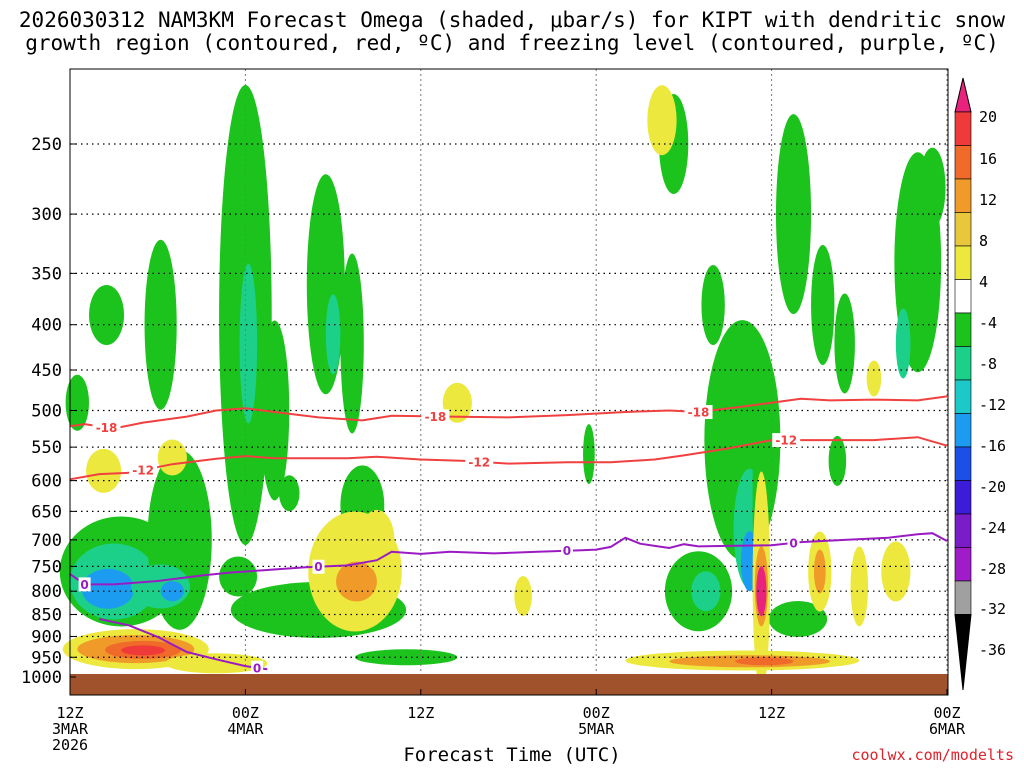  What do you see at coordinates (512, 755) in the screenshot?
I see `x-axis-label: Forecast Time (UTC)` at bounding box center [512, 755].